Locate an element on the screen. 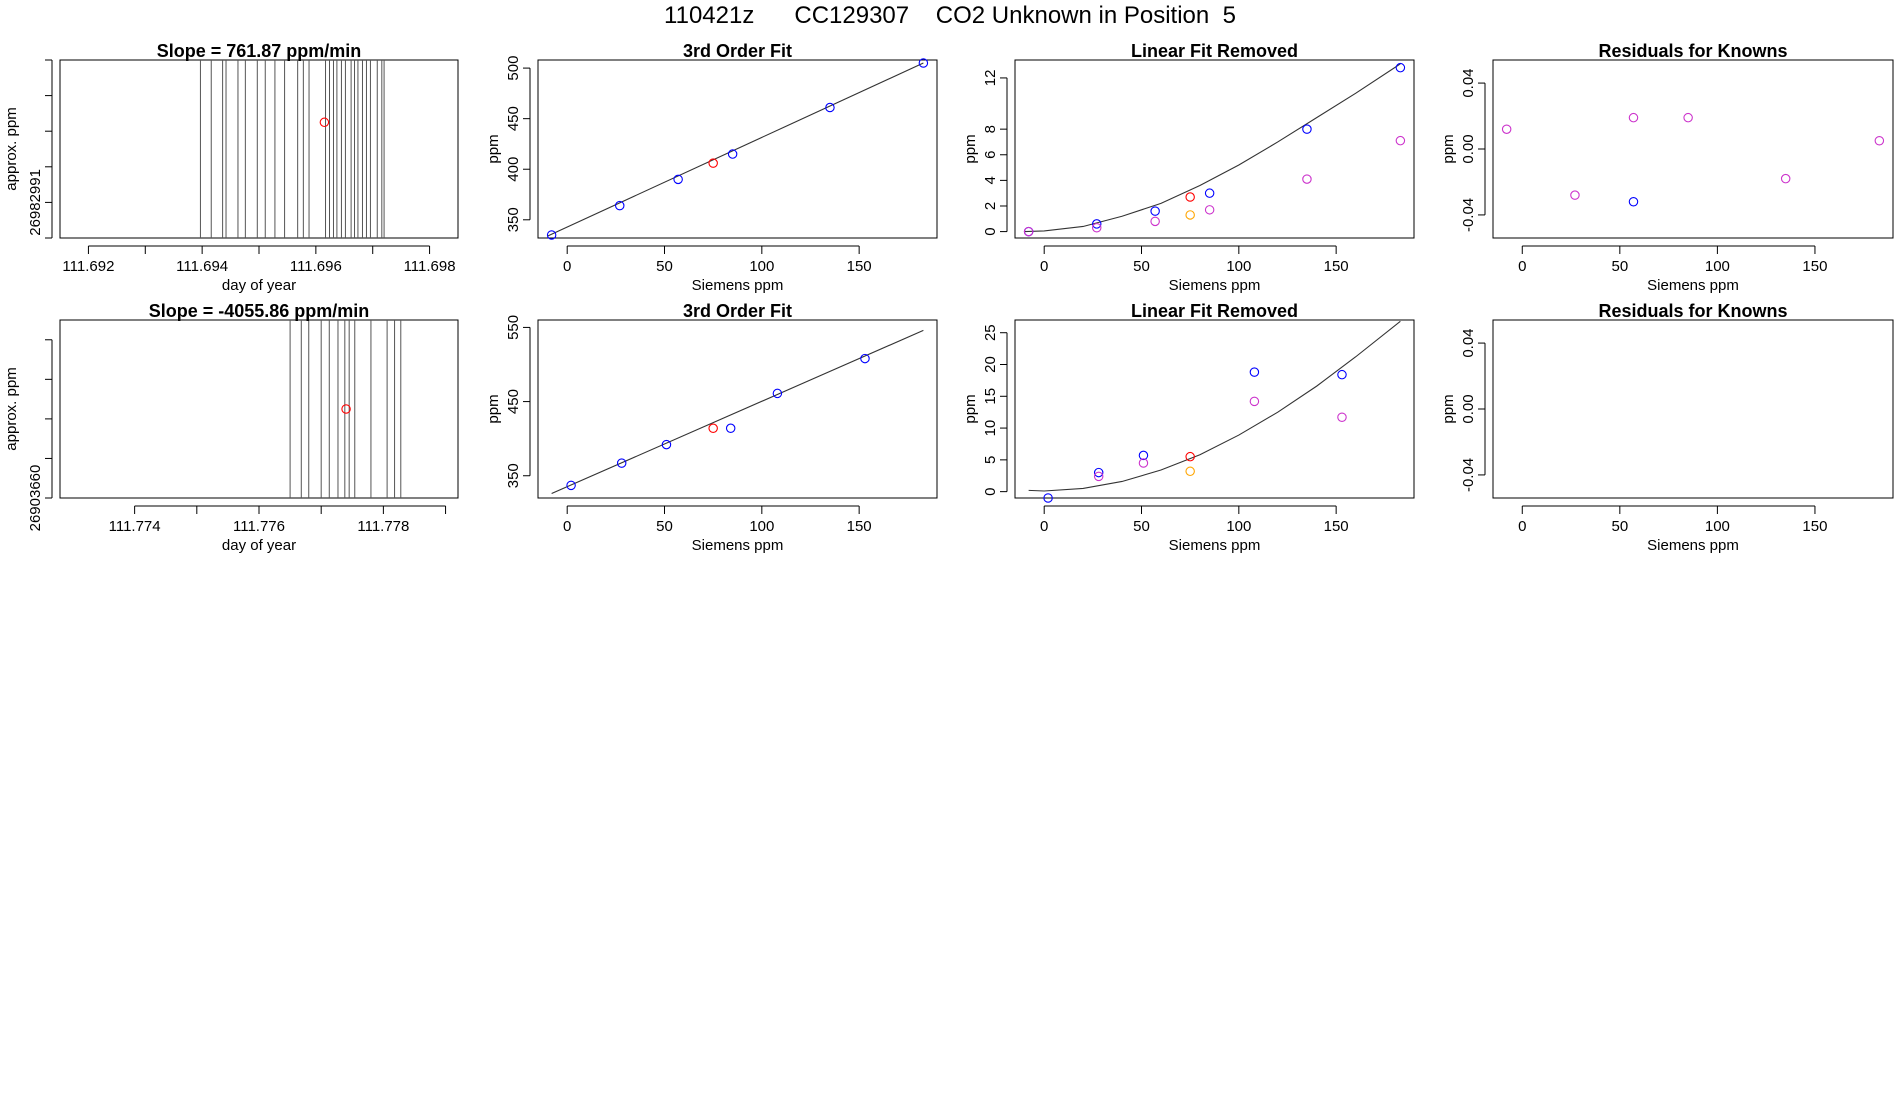 This screenshot has width=1900, height=1100. plot-title: Slope = 761.87 ppm/min is located at coordinates (259, 51).